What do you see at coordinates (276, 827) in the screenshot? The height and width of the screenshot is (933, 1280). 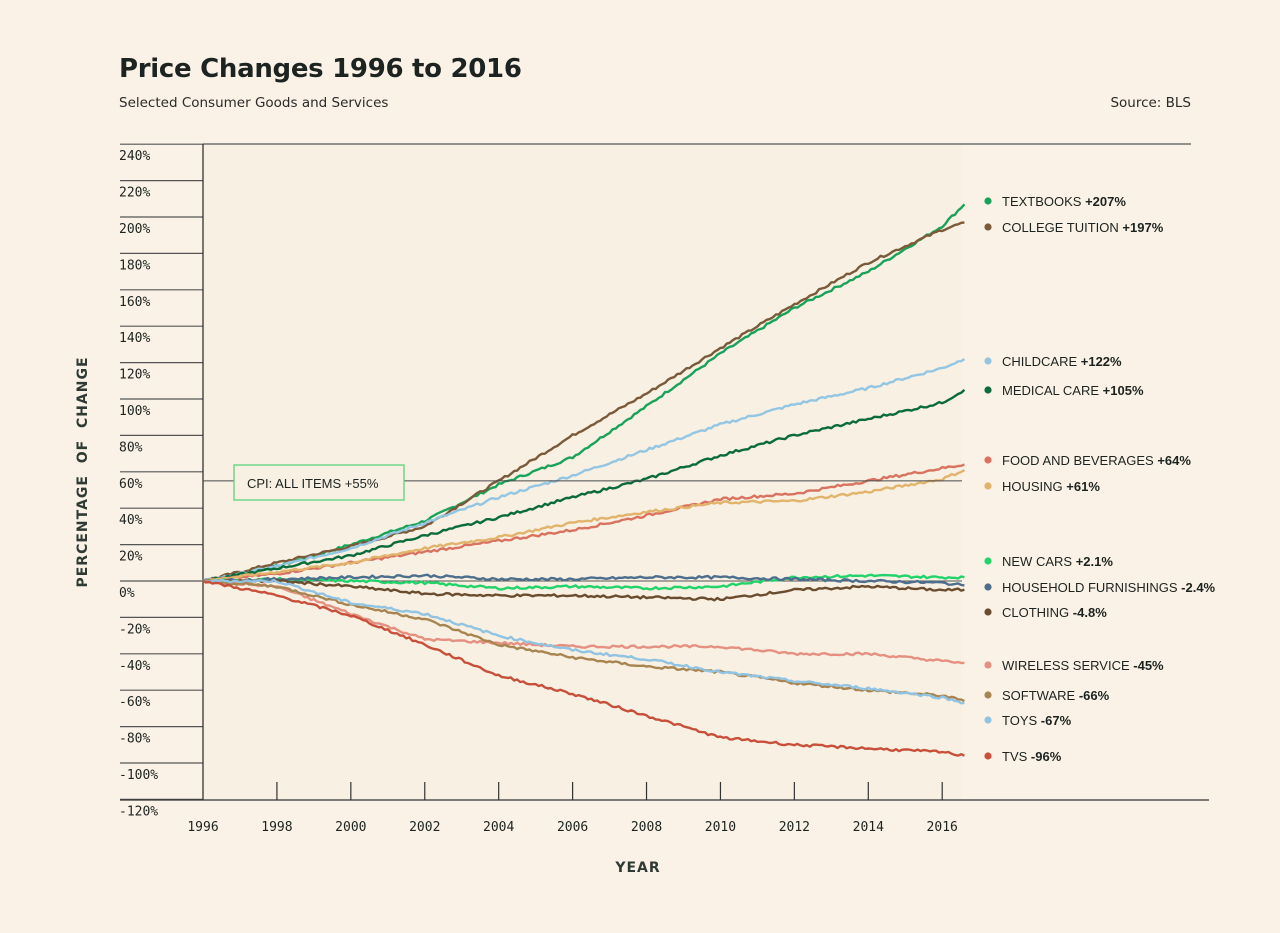 I see `x-tick-label: 1998` at bounding box center [276, 827].